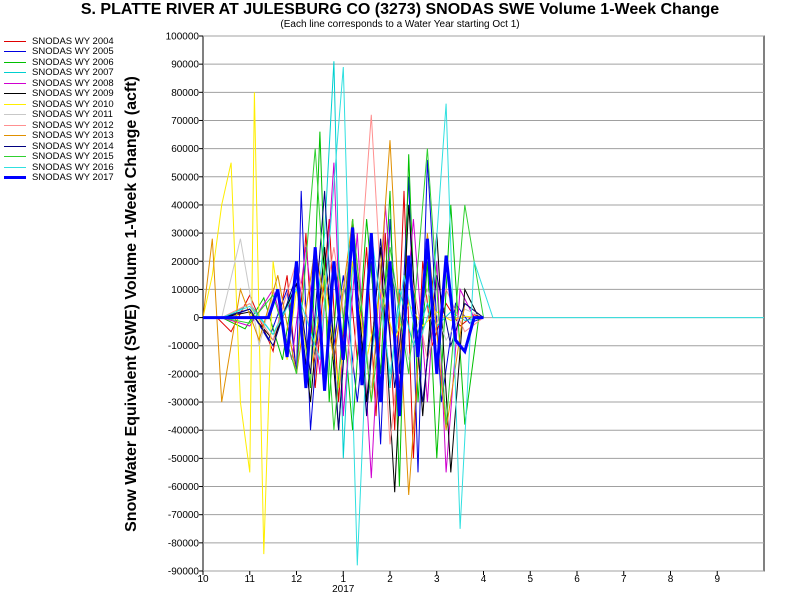  What do you see at coordinates (184, 487) in the screenshot?
I see `y-tick-label: -60000` at bounding box center [184, 487].